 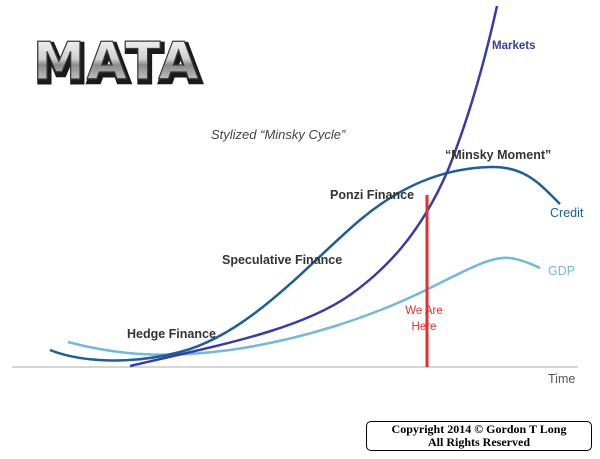 I want to click on copyright-line-1: Copyright 2014 © Gordon T Long, so click(x=479, y=429).